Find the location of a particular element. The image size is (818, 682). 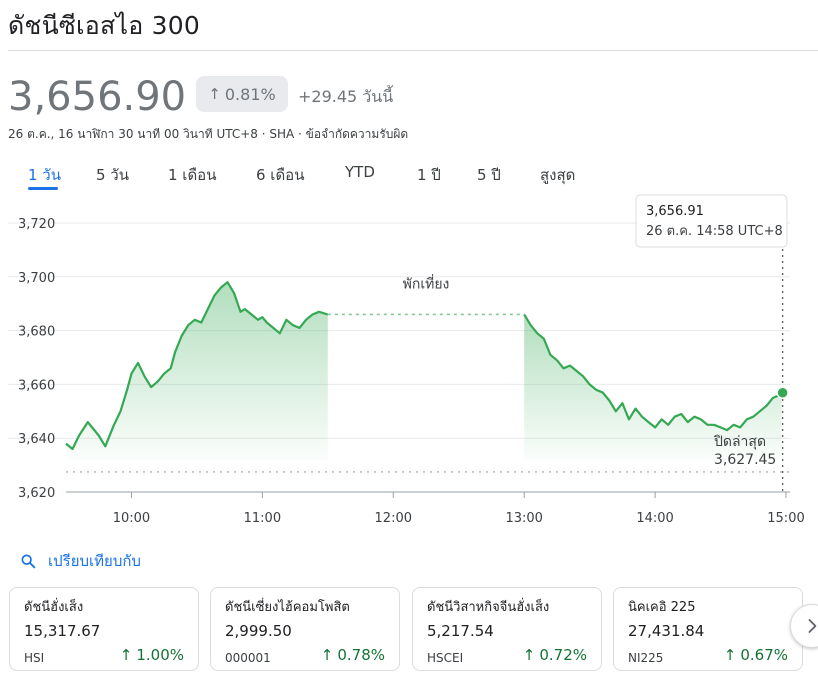

y-tick-label: 3,660 is located at coordinates (36, 385).